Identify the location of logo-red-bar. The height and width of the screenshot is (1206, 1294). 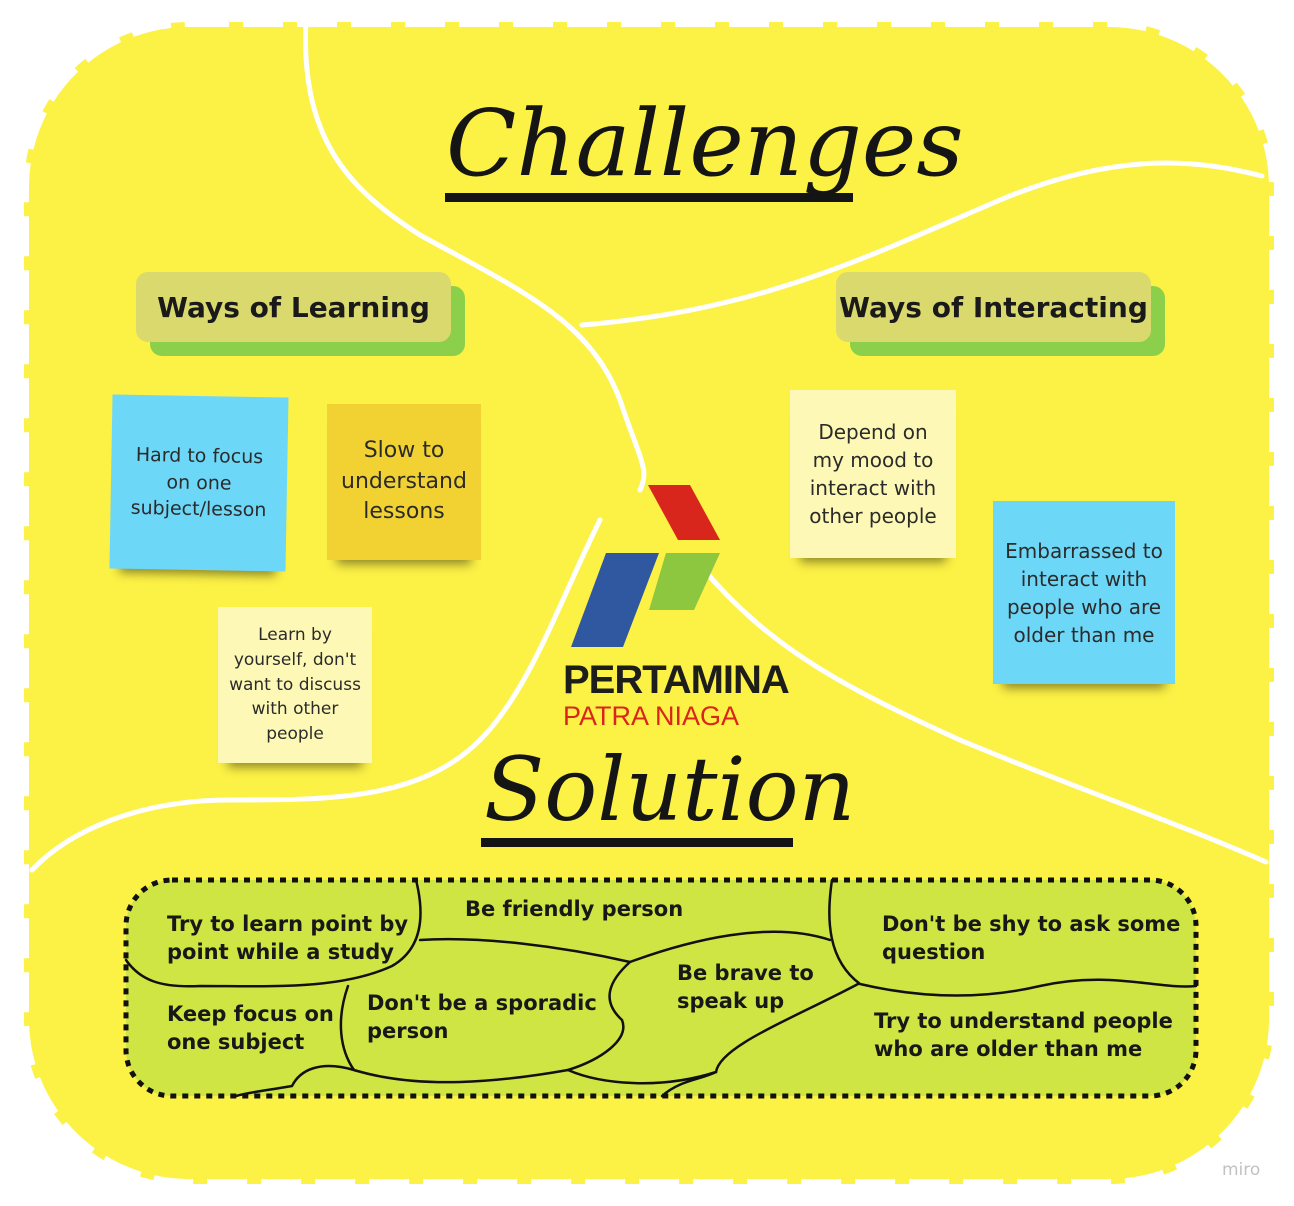
(684, 512).